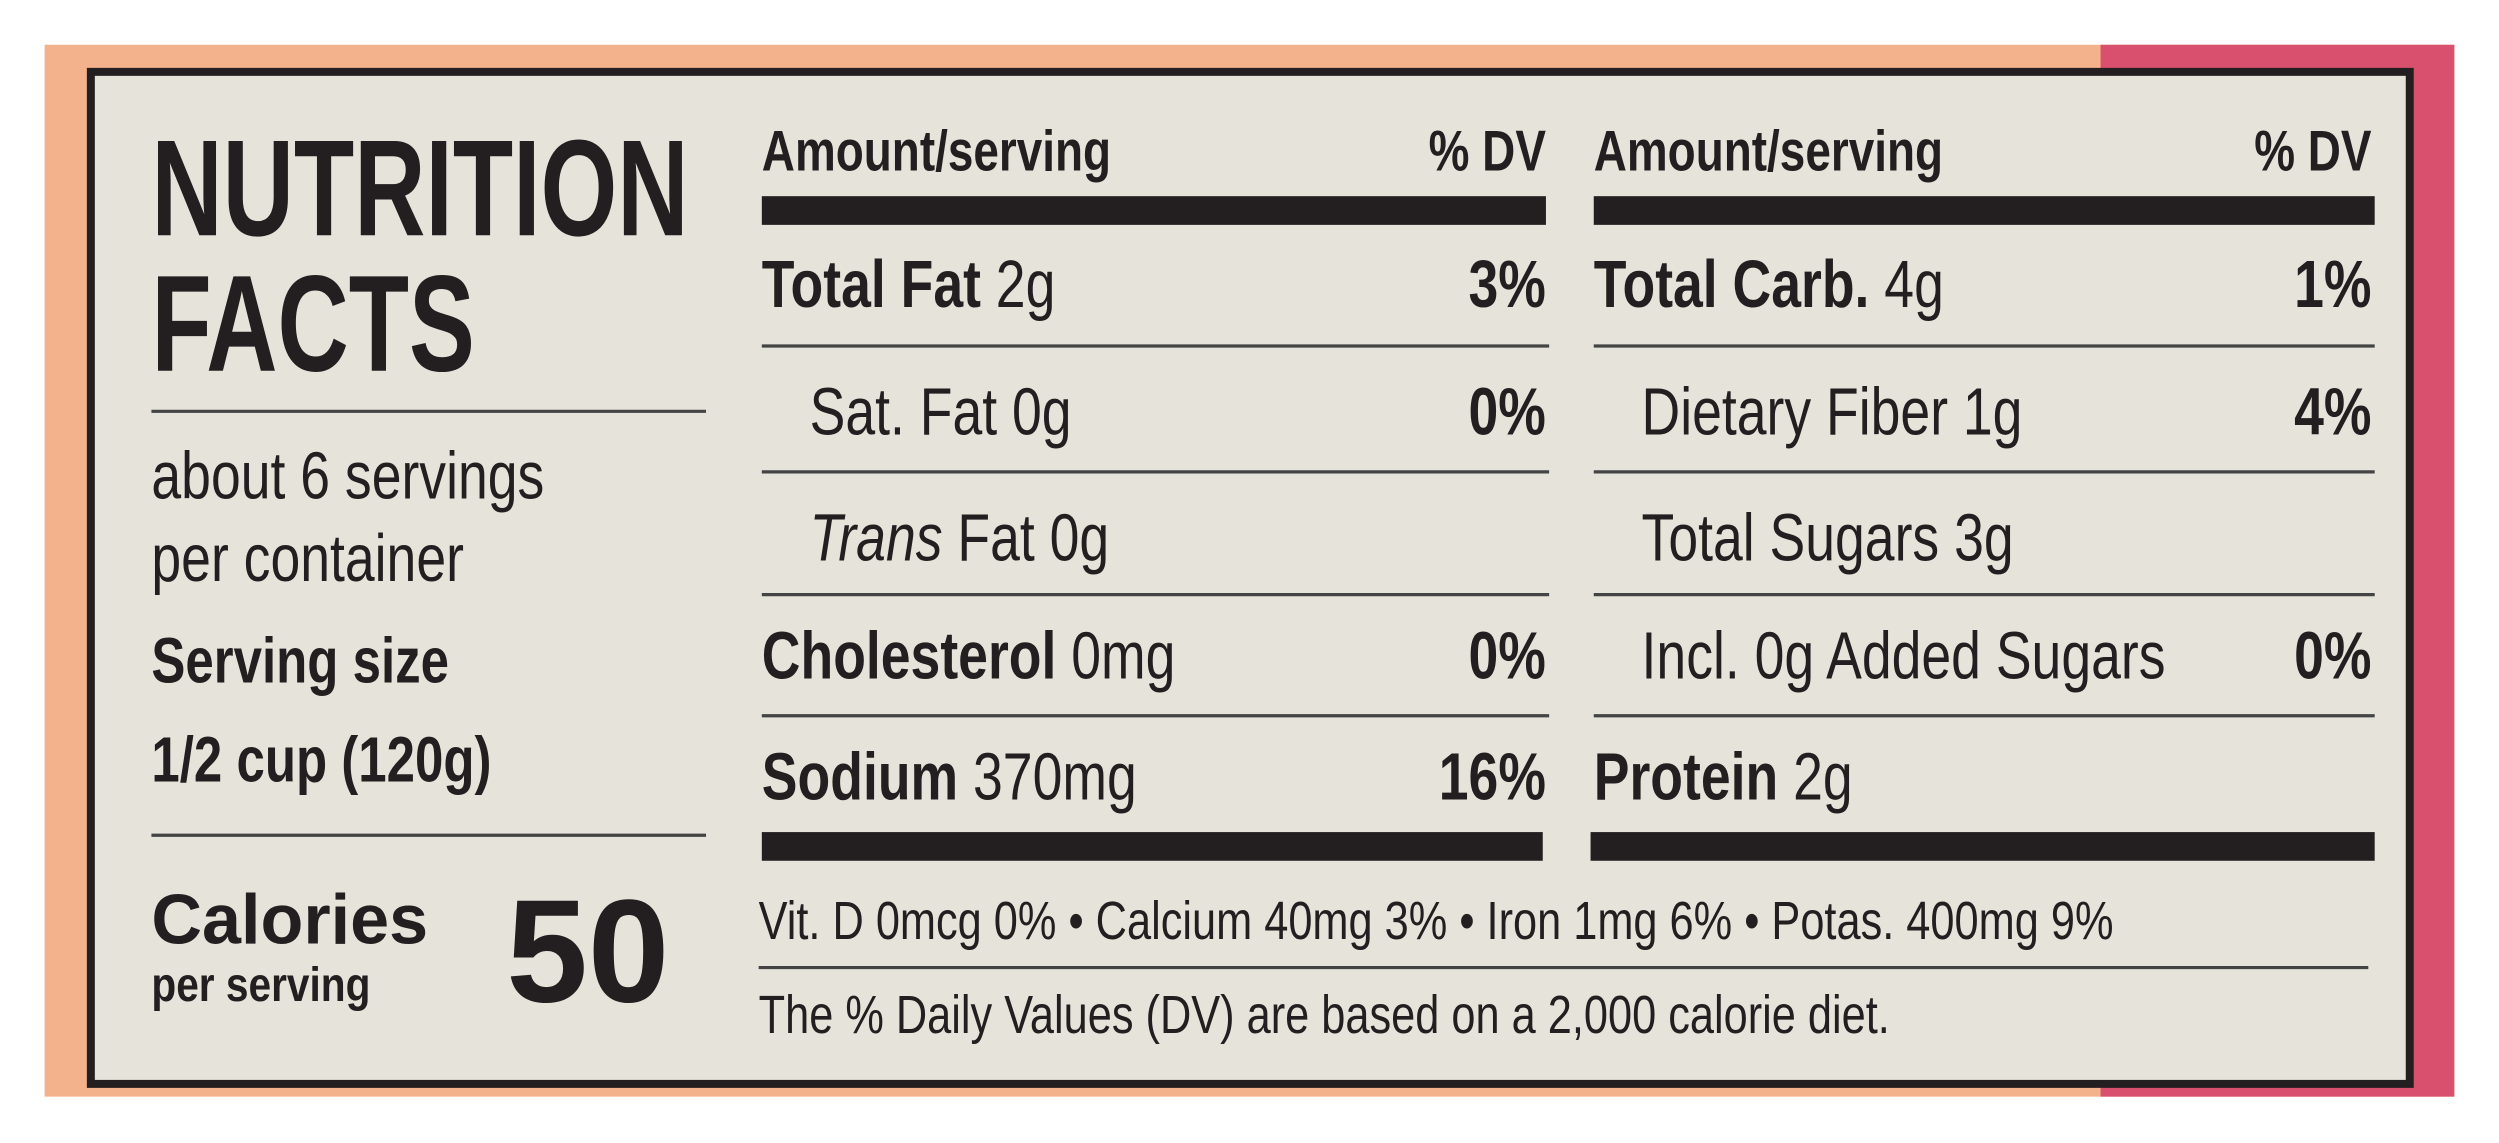  I want to click on daily-value-part: 16%, so click(1492, 776).